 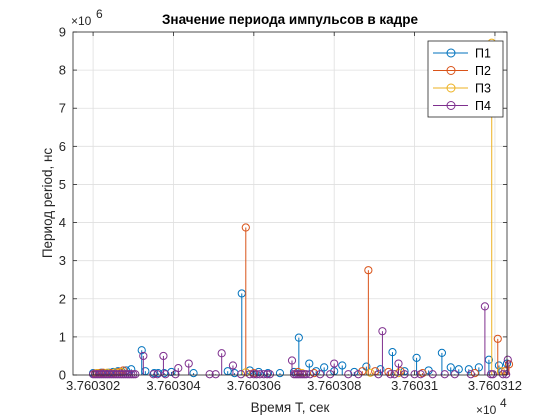 I want to click on y-tick-label: 2, so click(x=62, y=298).